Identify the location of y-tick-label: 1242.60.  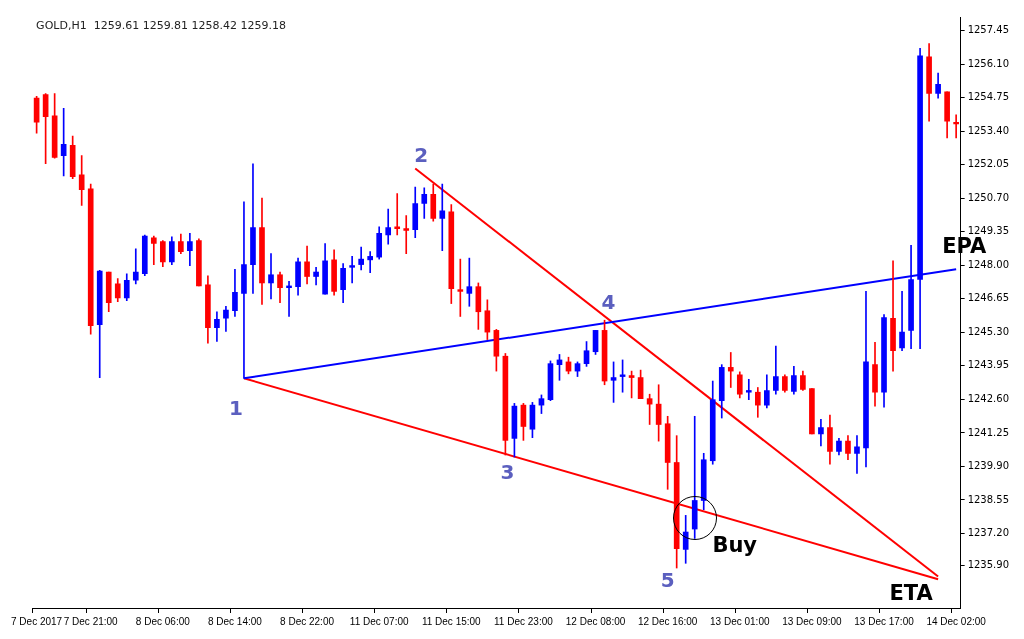
(988, 399).